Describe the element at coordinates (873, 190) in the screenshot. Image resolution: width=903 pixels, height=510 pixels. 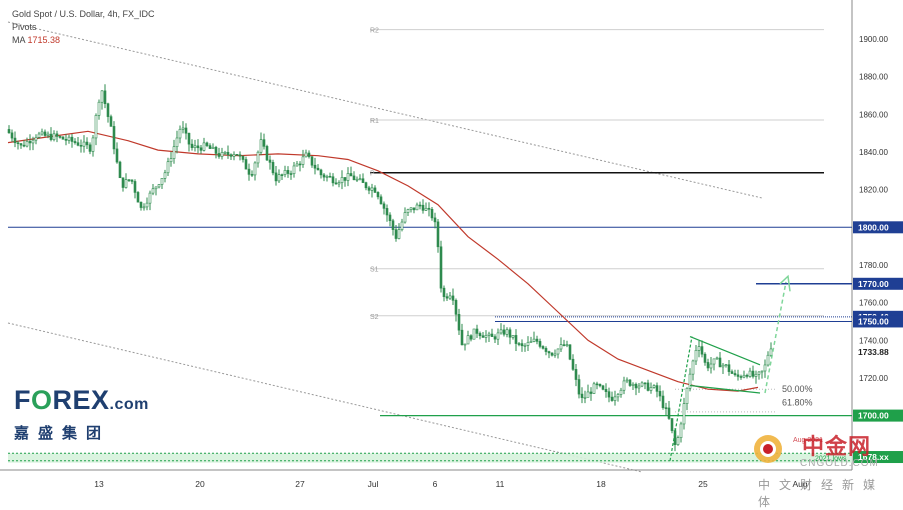
I see `y-tick-label: 1820.00` at that location.